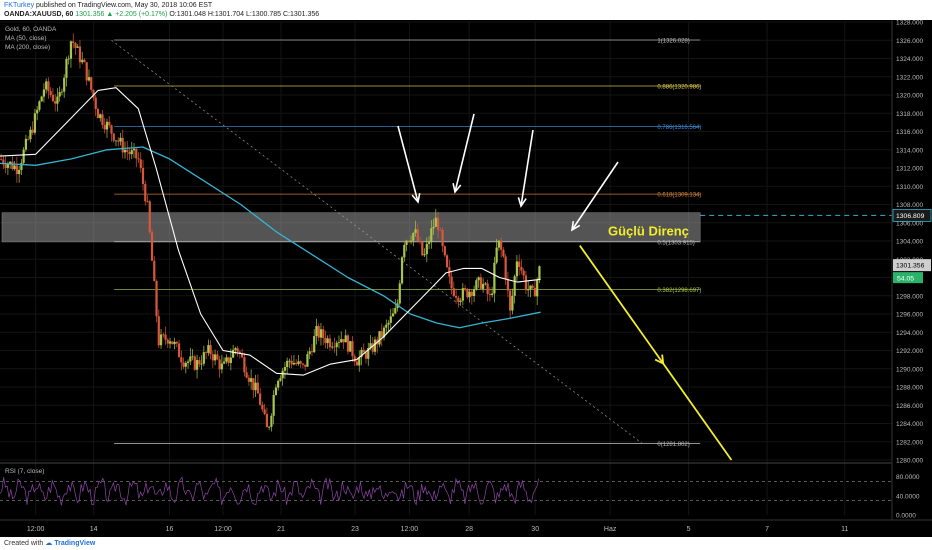 Image resolution: width=932 pixels, height=550 pixels. Describe the element at coordinates (75, 543) in the screenshot. I see `tradingview-brand: TradingView` at that location.